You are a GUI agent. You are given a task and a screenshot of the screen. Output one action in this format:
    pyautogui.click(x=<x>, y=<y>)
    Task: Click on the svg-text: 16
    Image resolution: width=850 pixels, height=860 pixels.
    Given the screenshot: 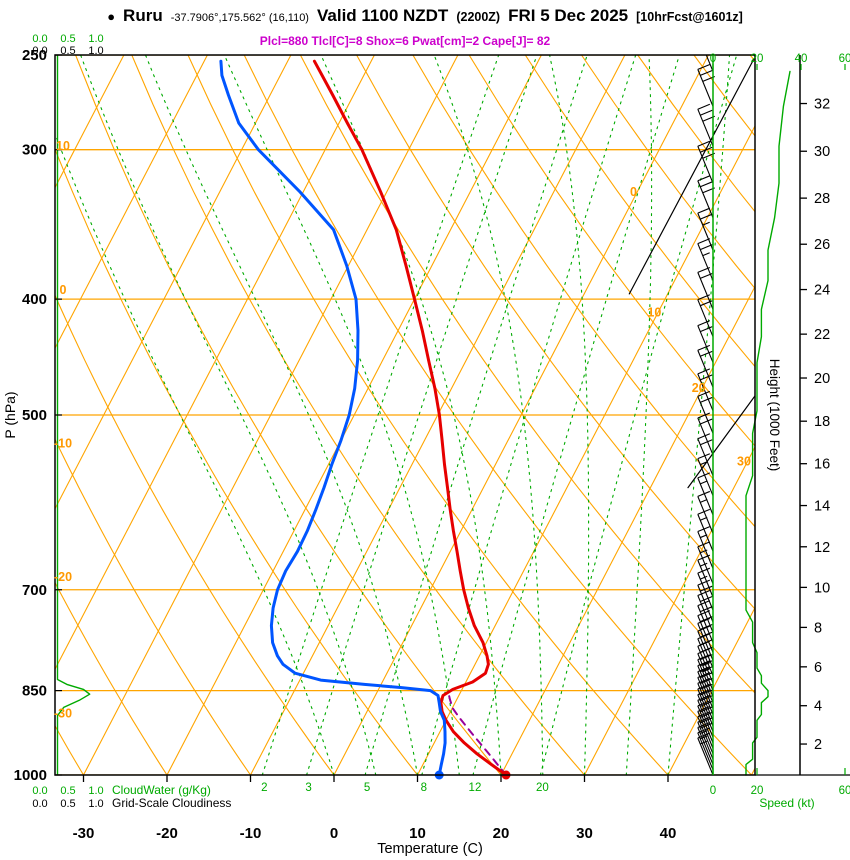 What is the action you would take?
    pyautogui.click(x=822, y=465)
    